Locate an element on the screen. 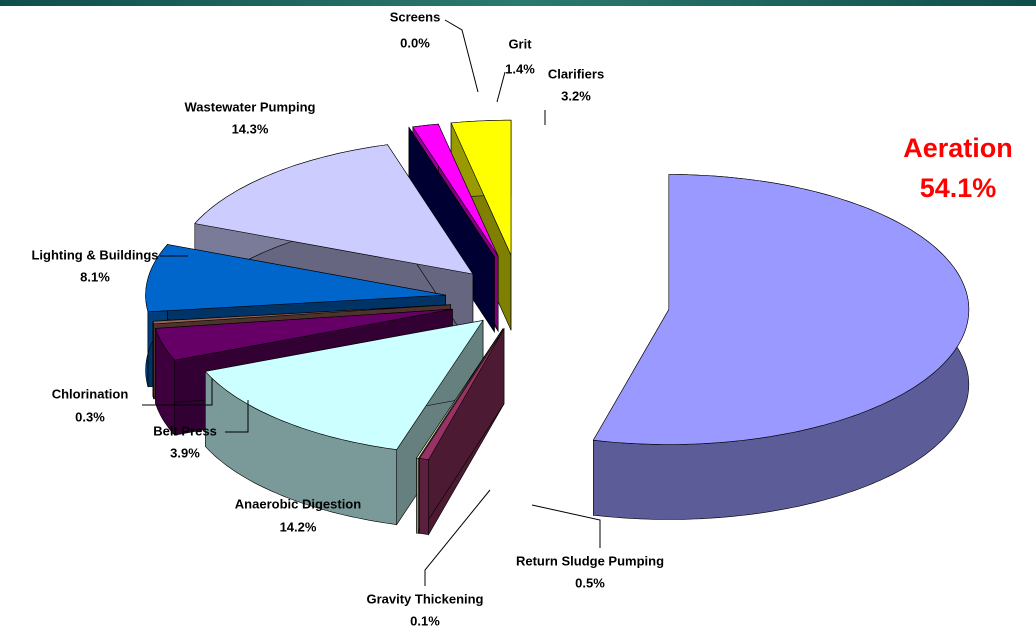  slice-value-label: 0.5% is located at coordinates (590, 582).